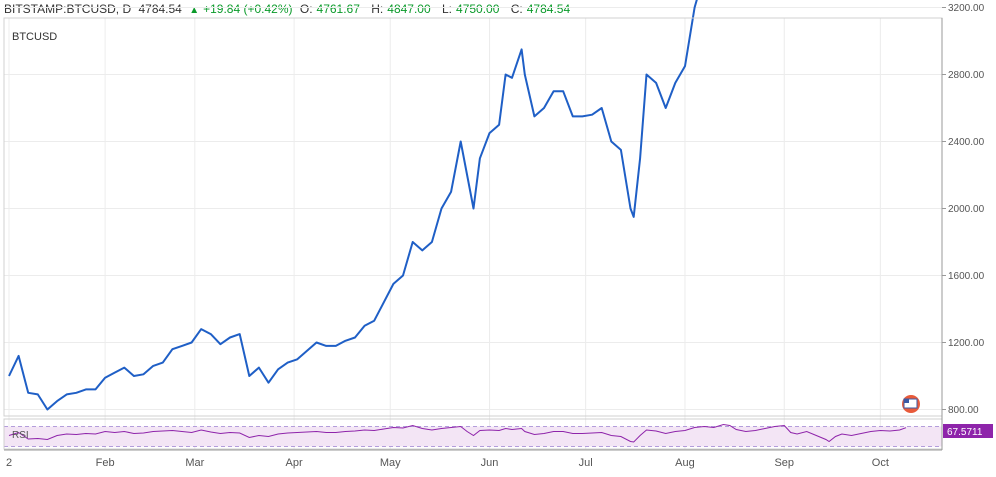 This screenshot has height=477, width=996. What do you see at coordinates (306, 9) in the screenshot?
I see `open-label: O:` at bounding box center [306, 9].